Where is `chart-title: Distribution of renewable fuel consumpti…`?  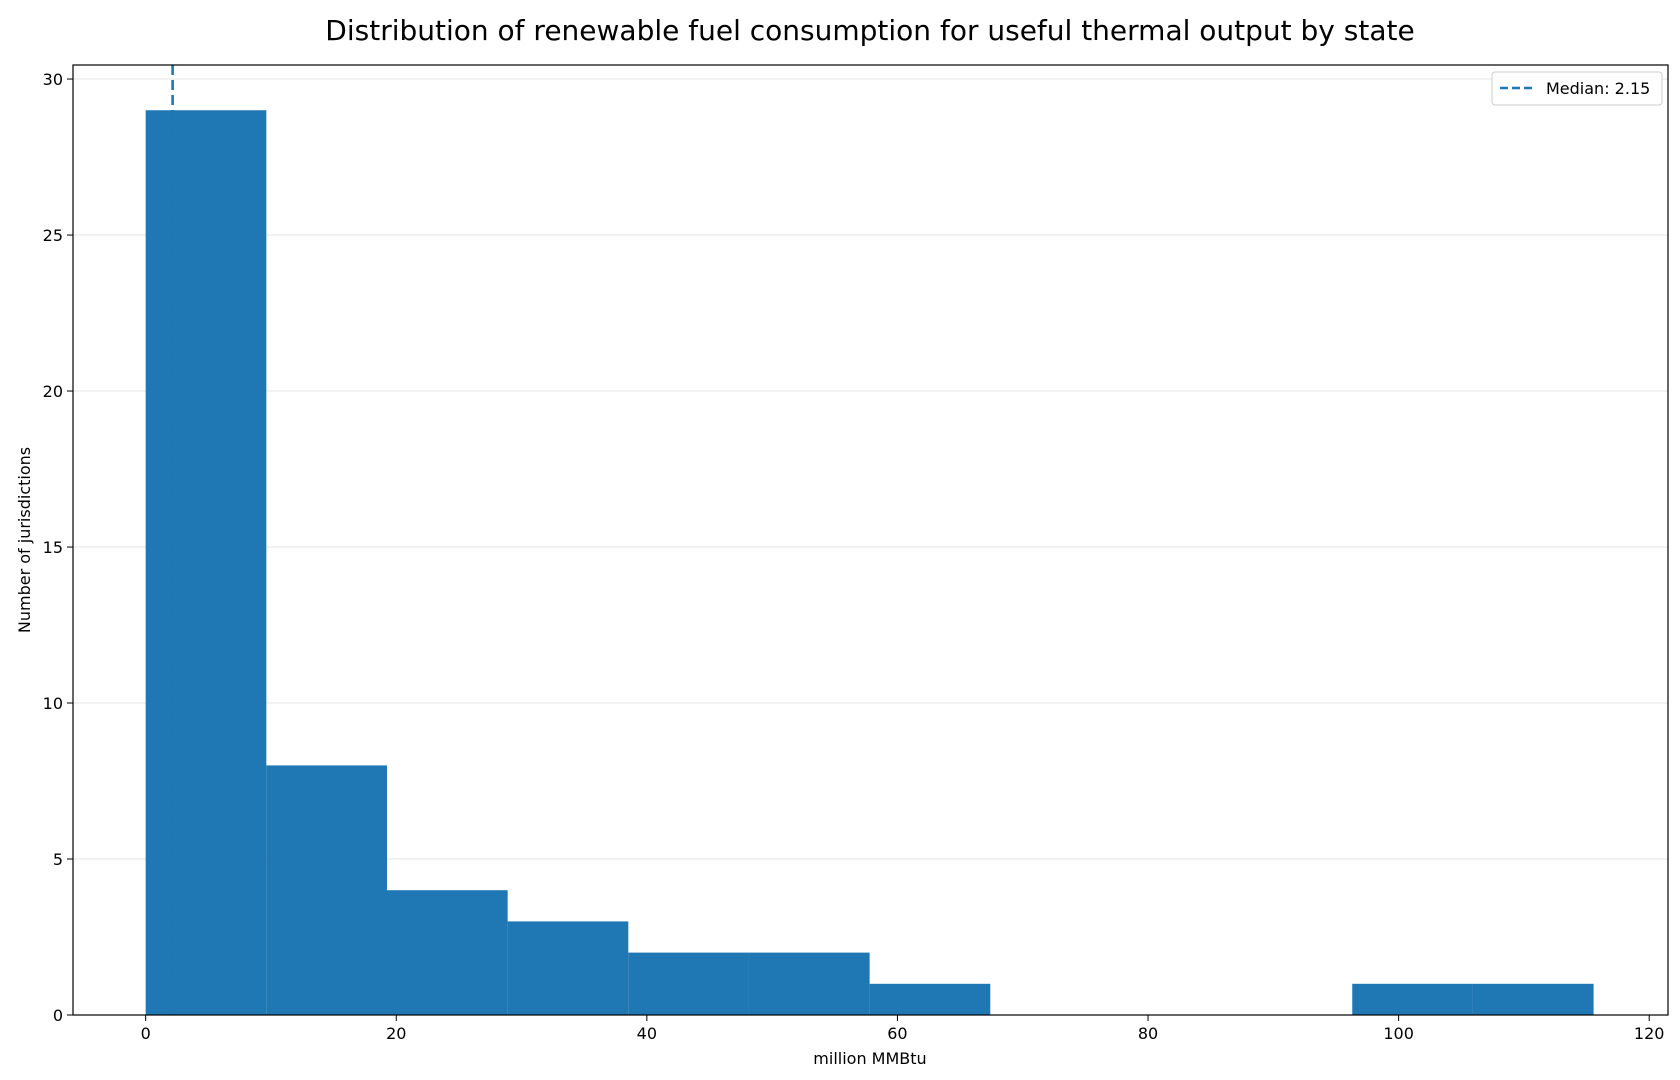
chart-title: Distribution of renewable fuel consumpti… is located at coordinates (869, 30).